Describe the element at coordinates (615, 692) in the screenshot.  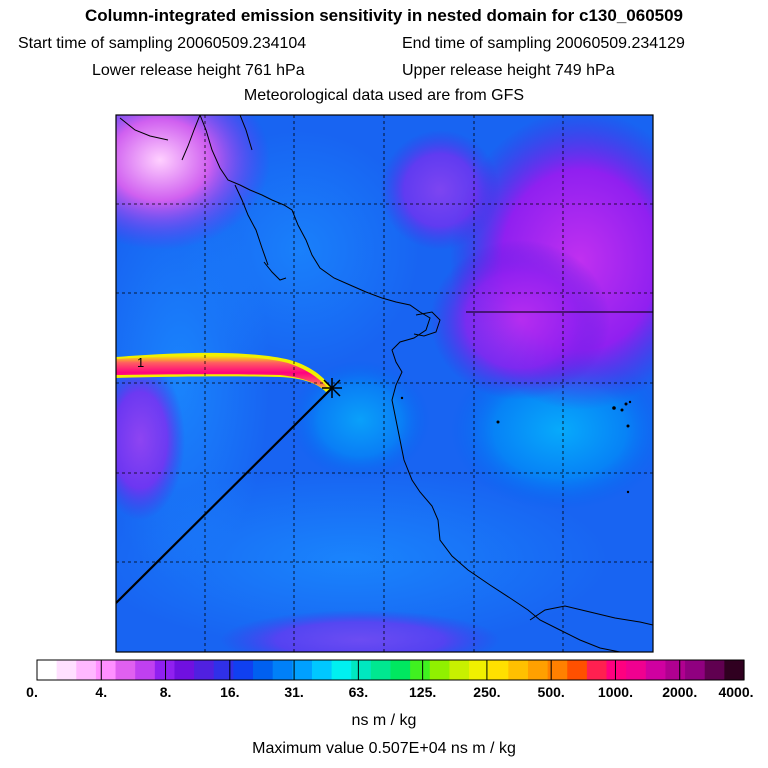
I see `colorbar-tick-label: 1000.` at that location.